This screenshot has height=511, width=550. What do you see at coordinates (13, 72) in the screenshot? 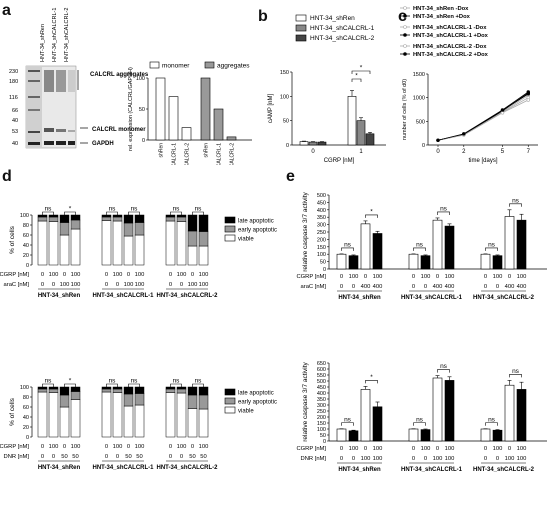
I see `mw-marker: 230` at bounding box center [13, 72].